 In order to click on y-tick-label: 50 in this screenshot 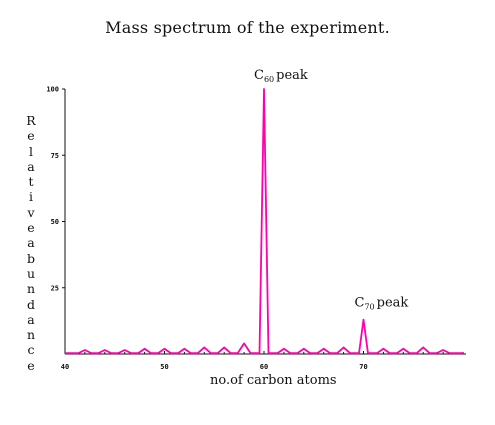, I will do `click(55, 222)`.